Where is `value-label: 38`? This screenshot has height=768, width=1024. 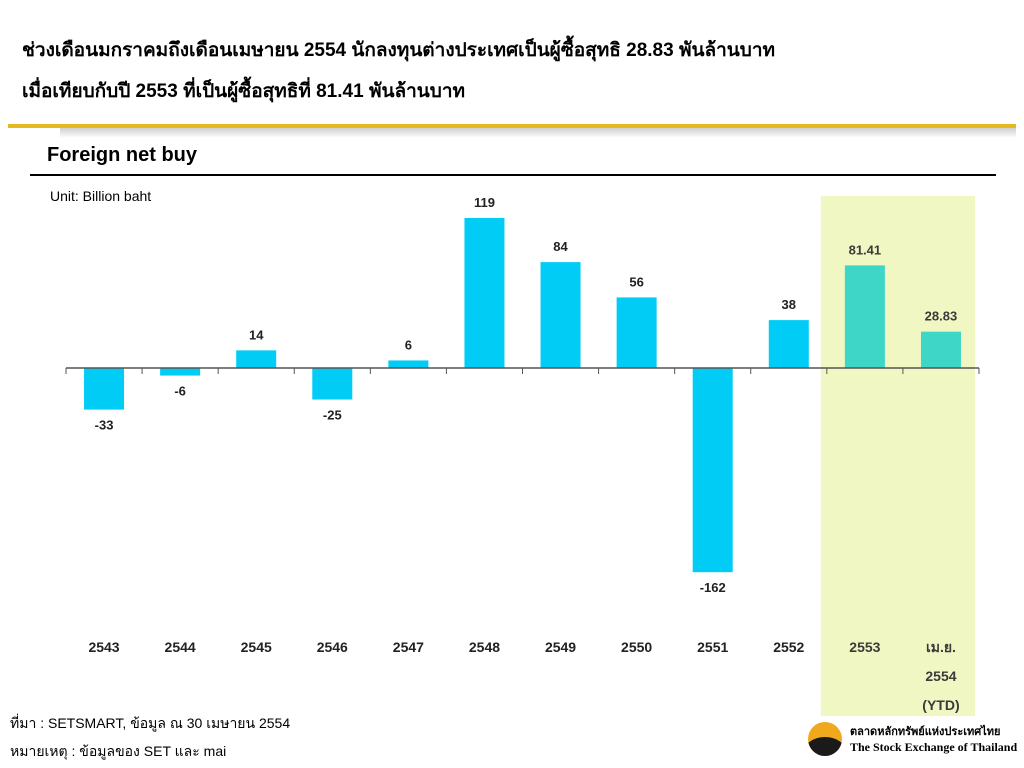
value-label: 38 is located at coordinates (789, 304).